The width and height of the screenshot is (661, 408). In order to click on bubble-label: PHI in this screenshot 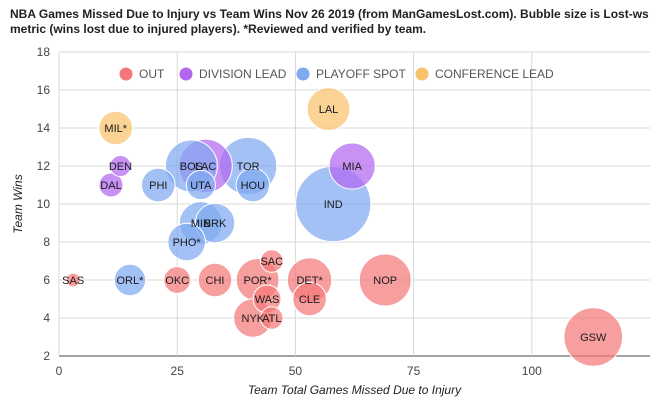, I will do `click(158, 186)`.